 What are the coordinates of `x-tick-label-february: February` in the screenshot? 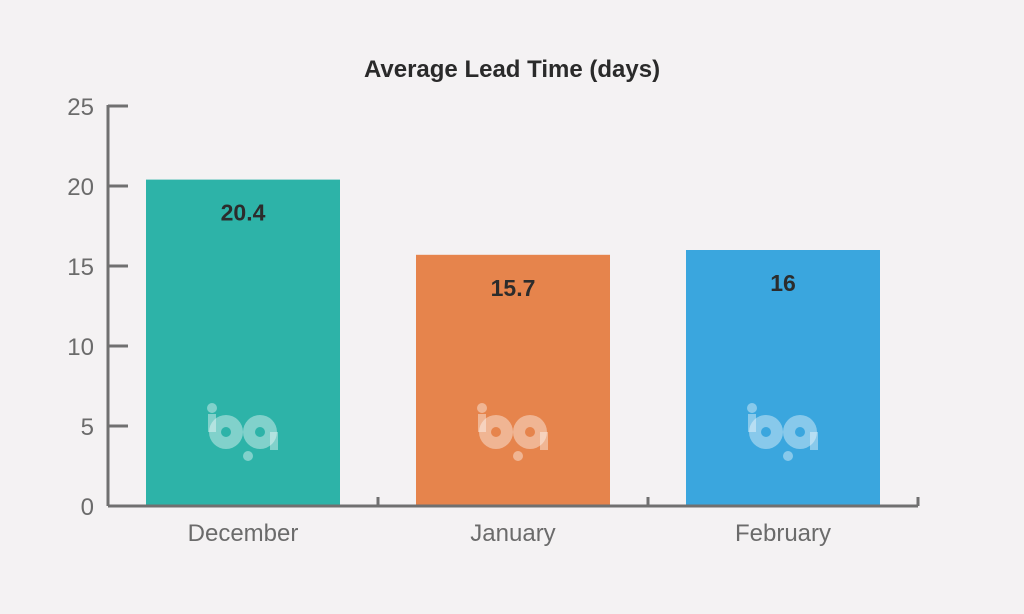 It's located at (783, 533).